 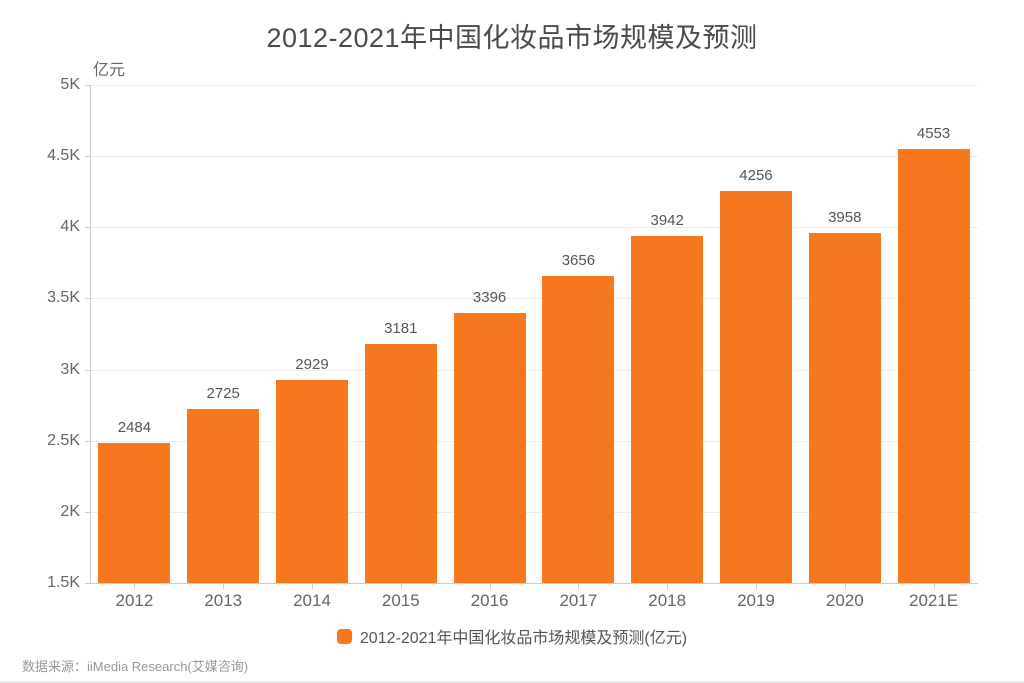 What do you see at coordinates (512, 38) in the screenshot?
I see `chart-title: 2012-2021年中国化妆品市场规模及预测` at bounding box center [512, 38].